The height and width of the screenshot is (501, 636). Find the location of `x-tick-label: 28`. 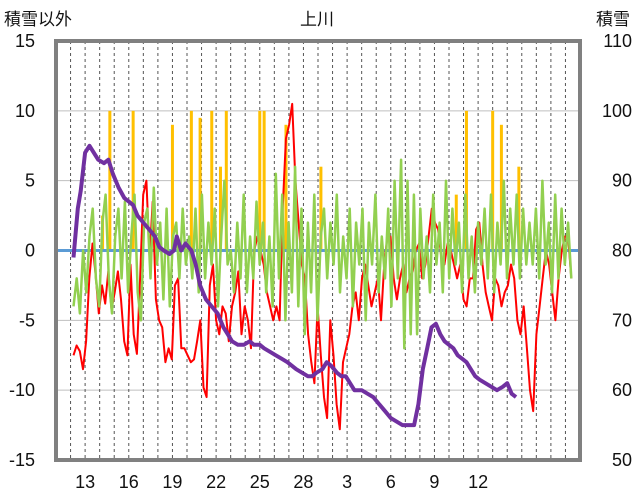

x-tick-label: 28 is located at coordinates (303, 482).